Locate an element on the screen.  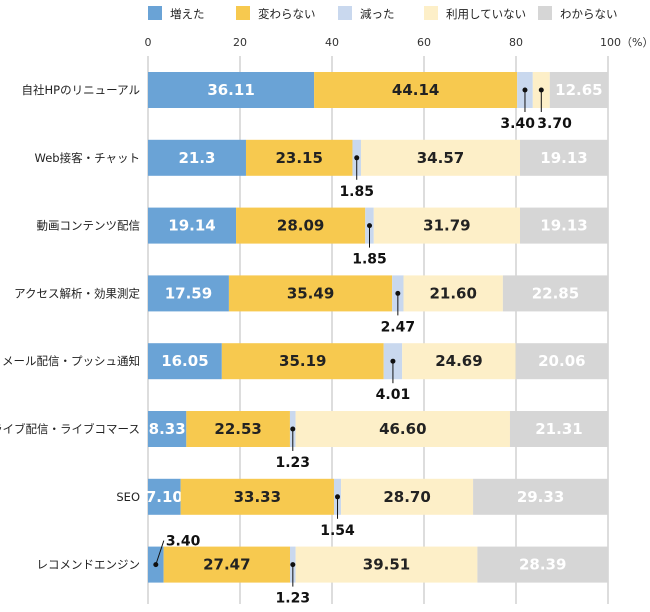
bar-value-label: 39.51 is located at coordinates (386, 565).